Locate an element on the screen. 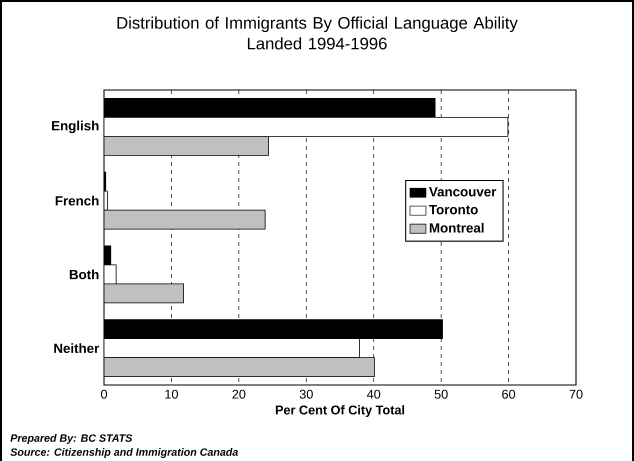 The width and height of the screenshot is (634, 461). x-axis-title: Per Cent Of City Total is located at coordinates (340, 411).